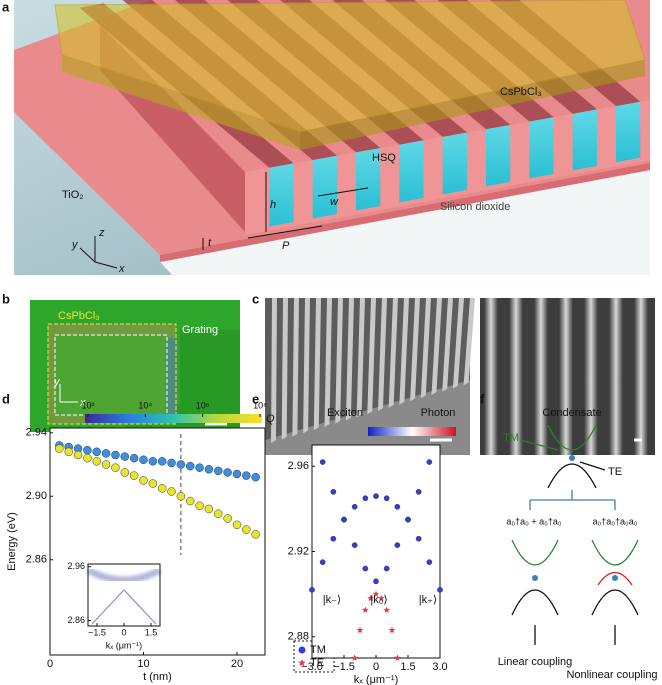 This screenshot has width=662, height=685. Describe the element at coordinates (76, 620) in the screenshot. I see `y-tick-label: 2.86` at that location.